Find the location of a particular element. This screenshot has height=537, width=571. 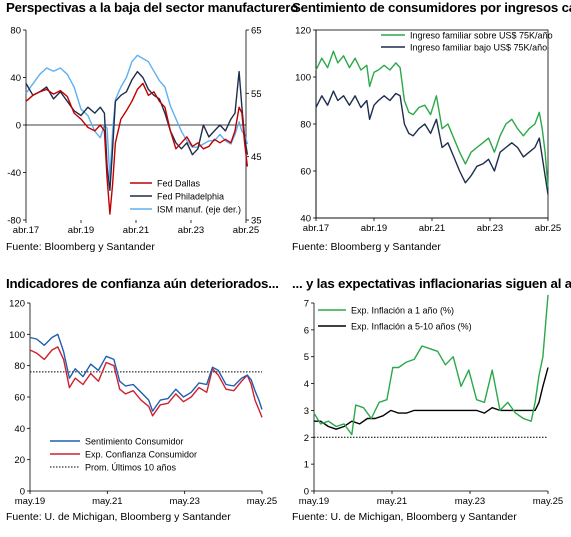

series-line-ism-manuf-eje-der is located at coordinates (137, 117).